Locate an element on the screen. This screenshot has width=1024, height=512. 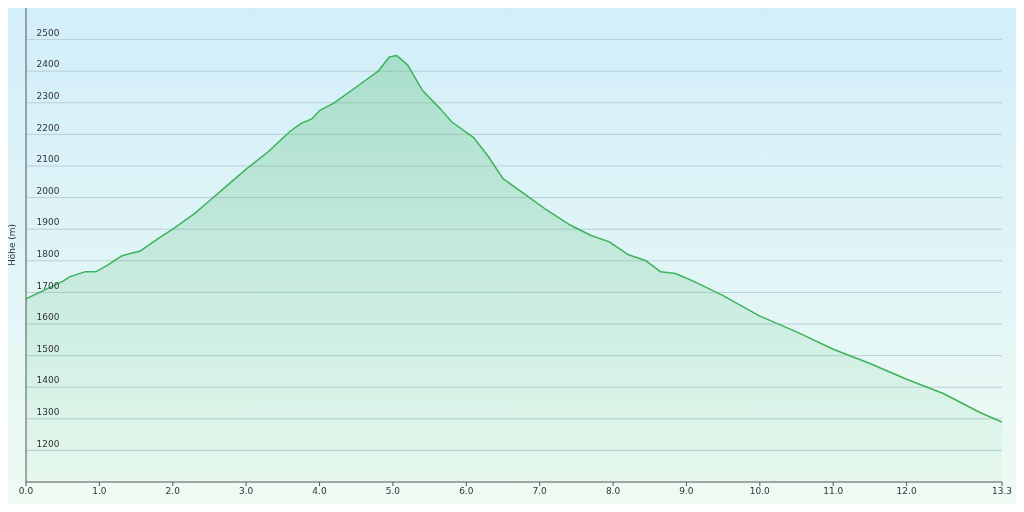
x-tick-label: 0.0 is located at coordinates (26, 491).